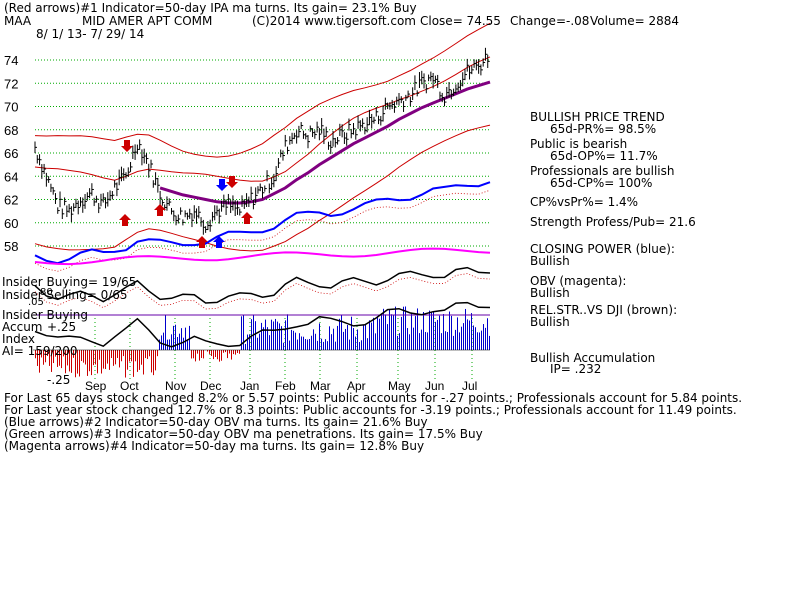 Image resolution: width=800 pixels, height=600 pixels. What do you see at coordinates (90, 34) in the screenshot?
I see `date-range: 8/ 1/ 13- 7/ 29/ 14` at bounding box center [90, 34].